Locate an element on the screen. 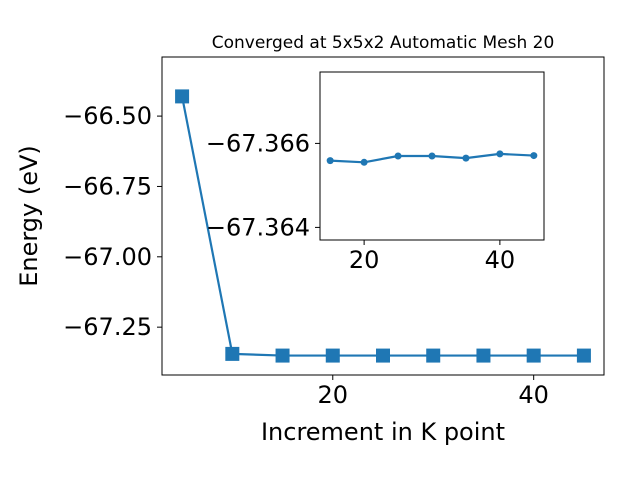 The image size is (640, 480). chart-title: Converged at 5x5x2 Automatic Mesh 20 is located at coordinates (383, 43).